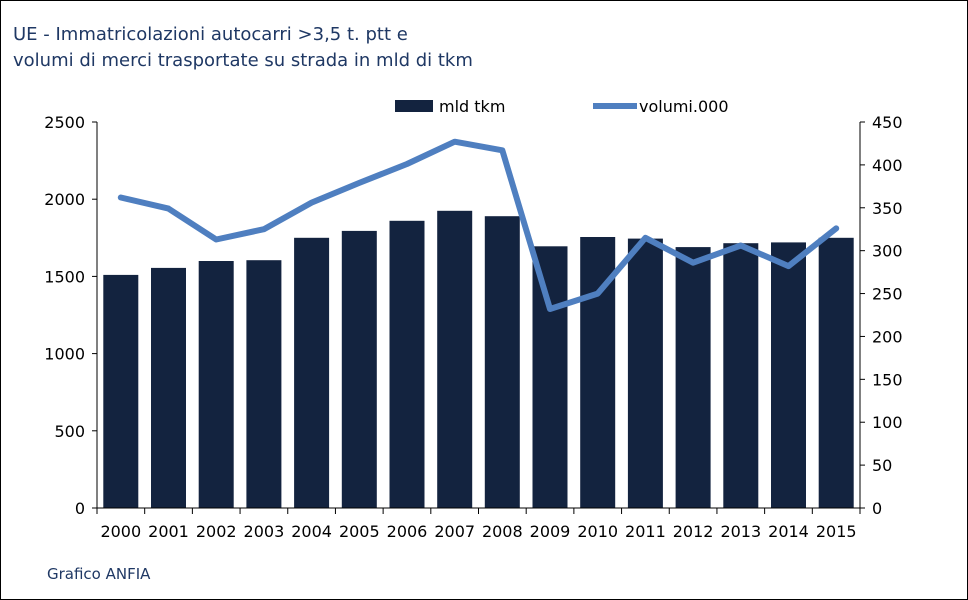  I want to click on y-right-tick-label: 350, so click(887, 208).